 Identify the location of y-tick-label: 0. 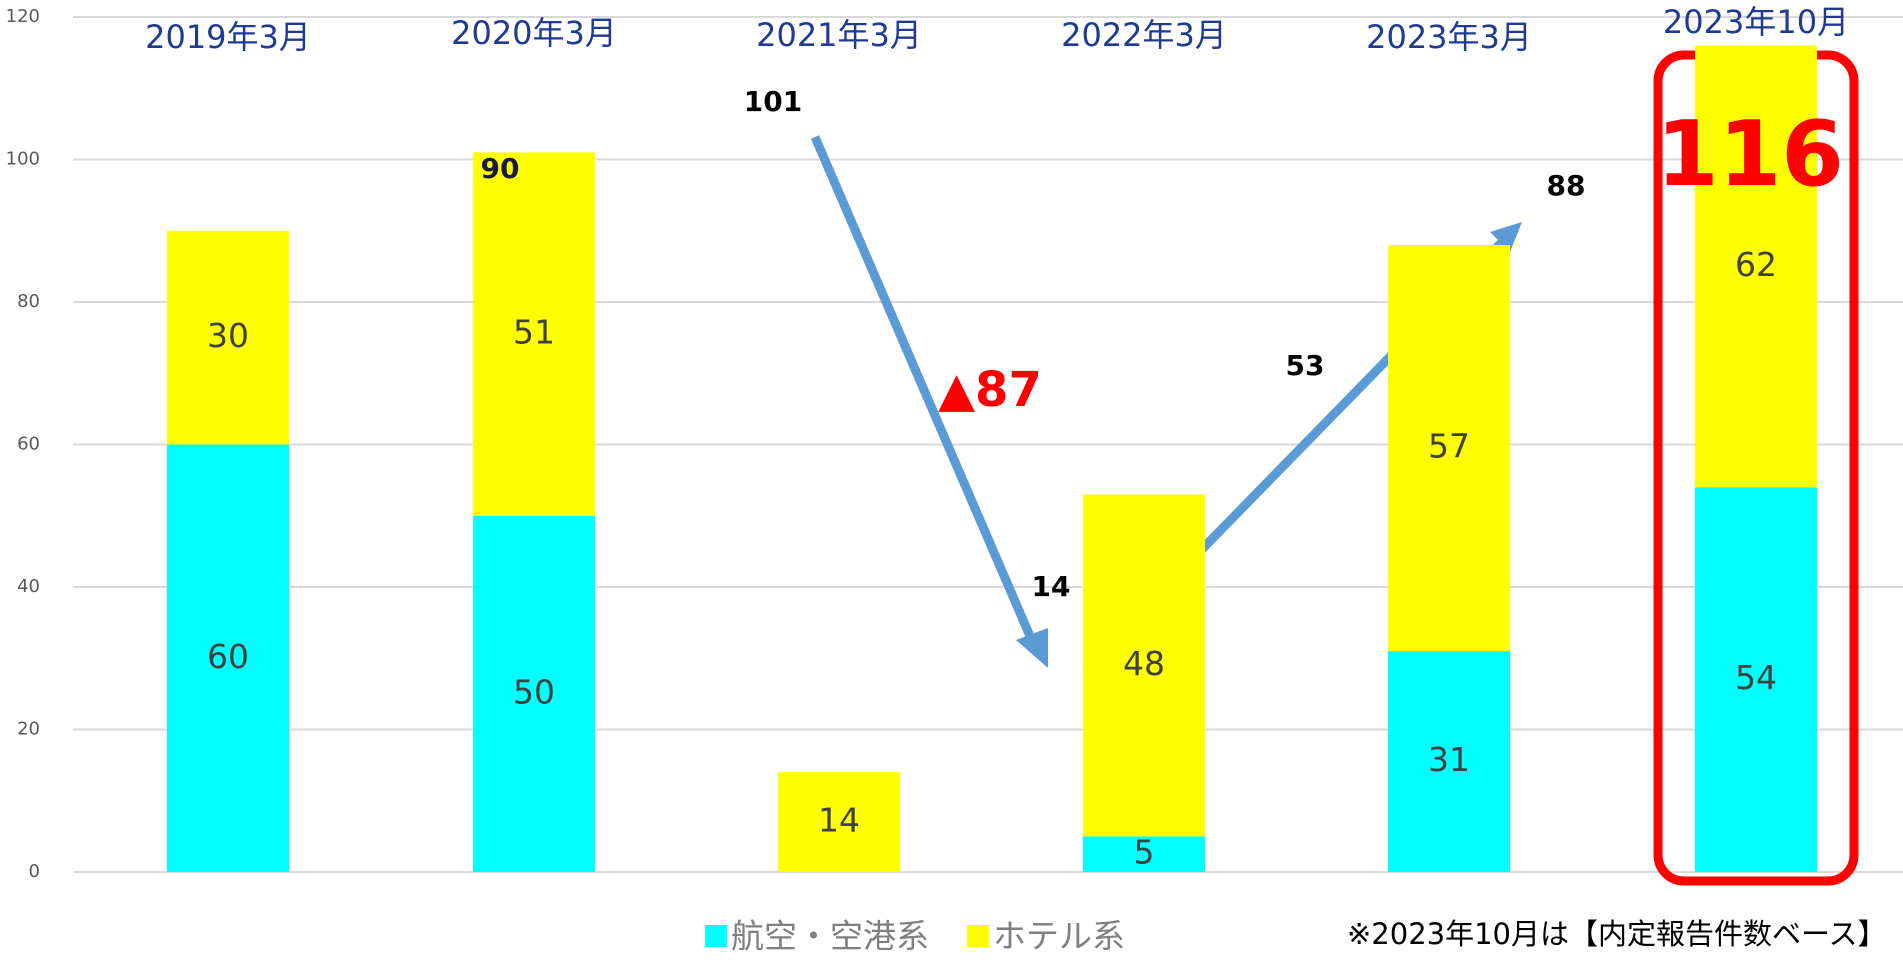
(34, 871).